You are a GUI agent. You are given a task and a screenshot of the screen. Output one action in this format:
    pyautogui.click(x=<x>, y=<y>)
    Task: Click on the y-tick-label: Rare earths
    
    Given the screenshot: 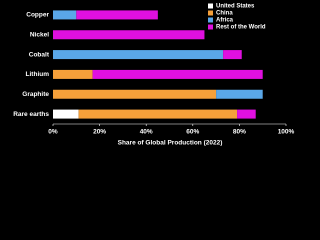 What is the action you would take?
    pyautogui.click(x=31, y=114)
    